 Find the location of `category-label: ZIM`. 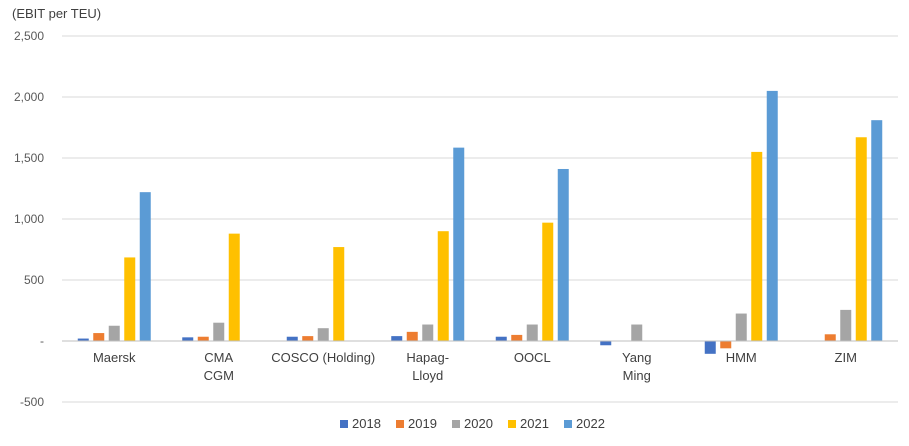

category-label: ZIM is located at coordinates (846, 357).